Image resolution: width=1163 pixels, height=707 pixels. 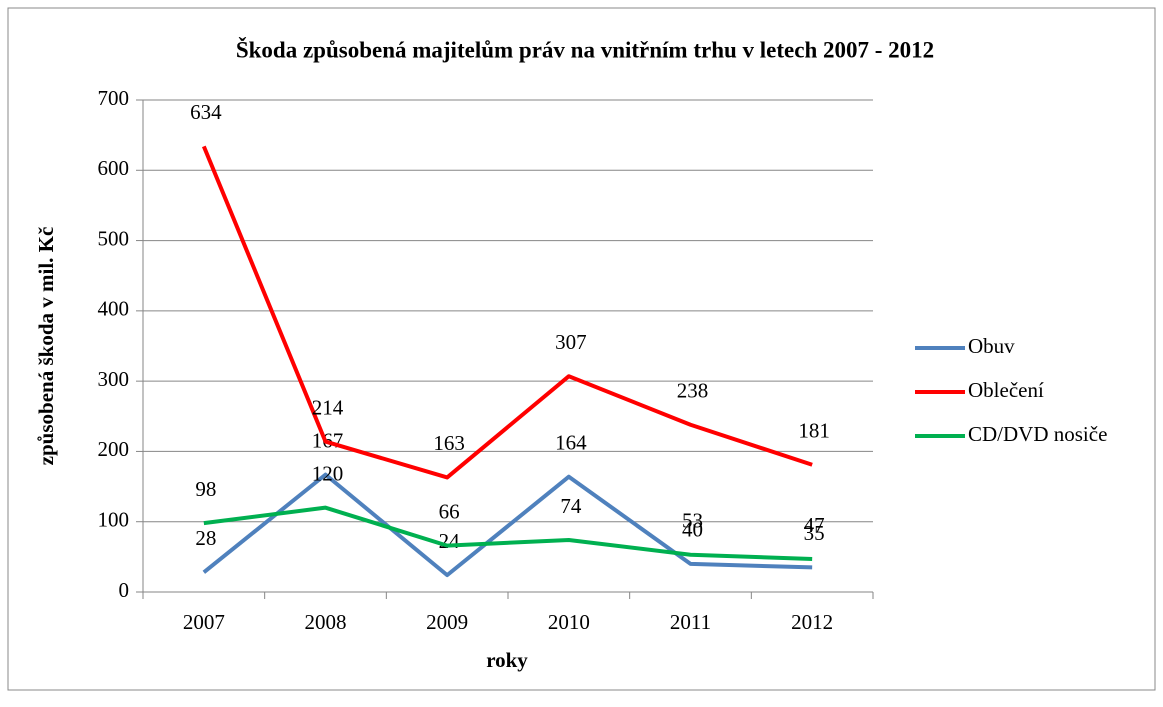 I want to click on y-tick-label: 500, so click(x=114, y=238).